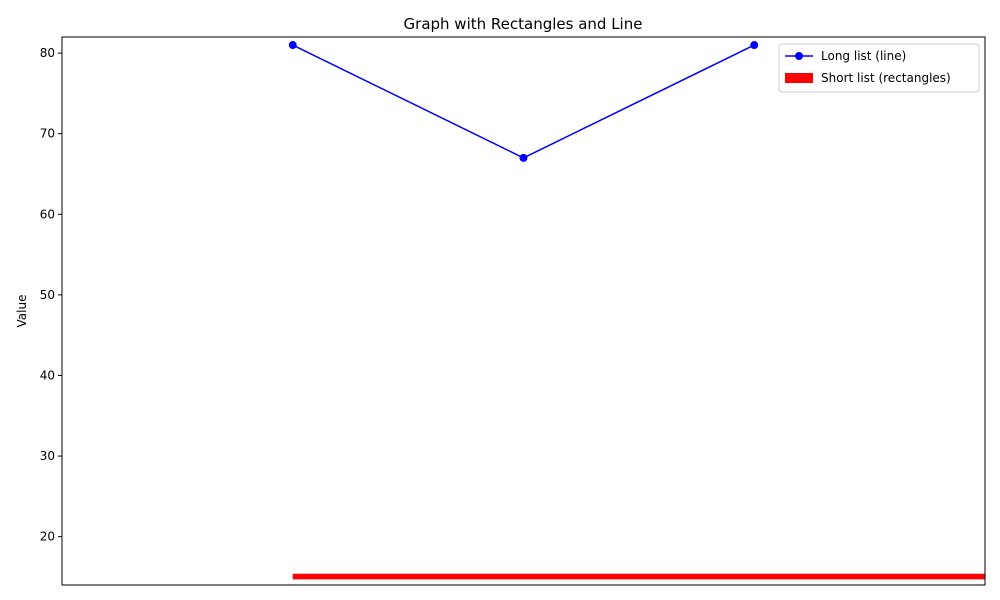 This screenshot has width=1000, height=600. Describe the element at coordinates (523, 101) in the screenshot. I see `series-line` at that location.